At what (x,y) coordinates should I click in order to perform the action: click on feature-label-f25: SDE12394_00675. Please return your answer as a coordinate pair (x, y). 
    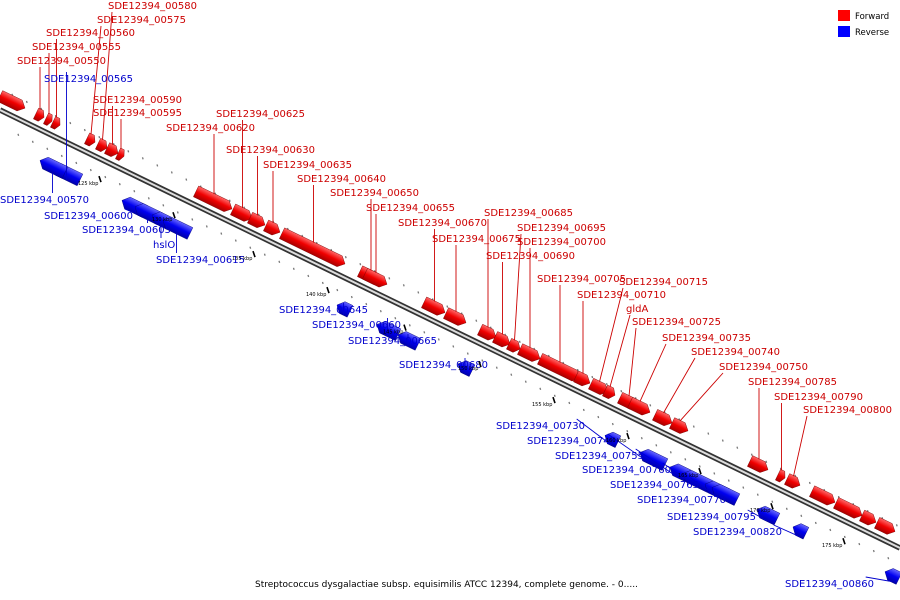
    Looking at the image, I should click on (476, 239).